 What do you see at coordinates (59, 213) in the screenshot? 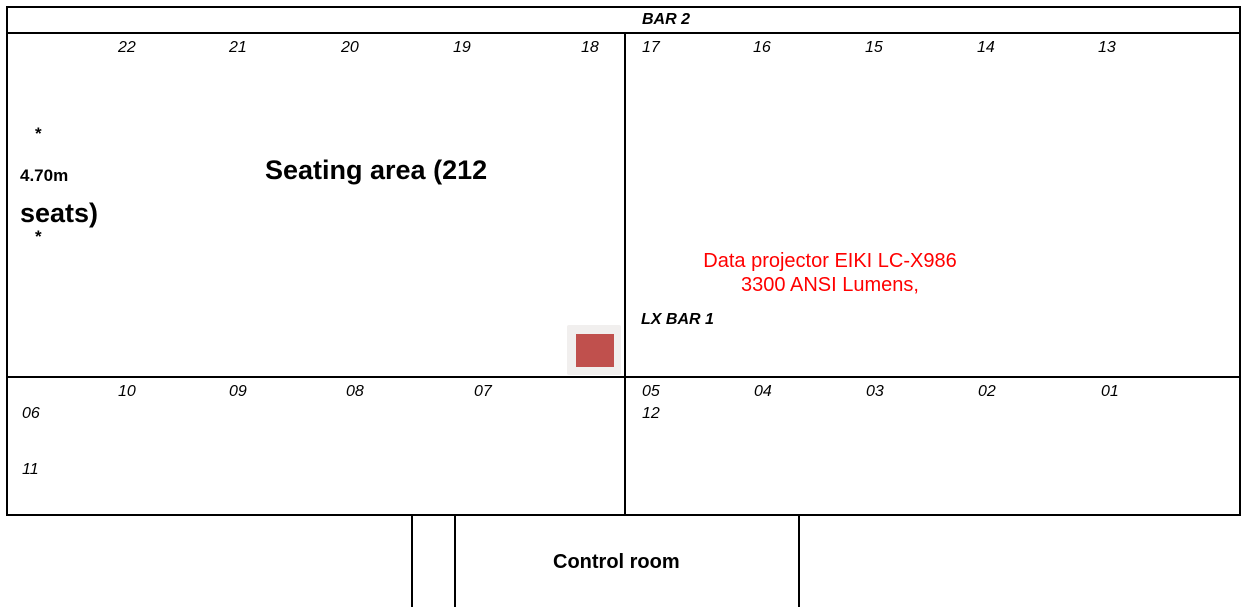
I see `seating-area-label-cont: seats)` at bounding box center [59, 213].